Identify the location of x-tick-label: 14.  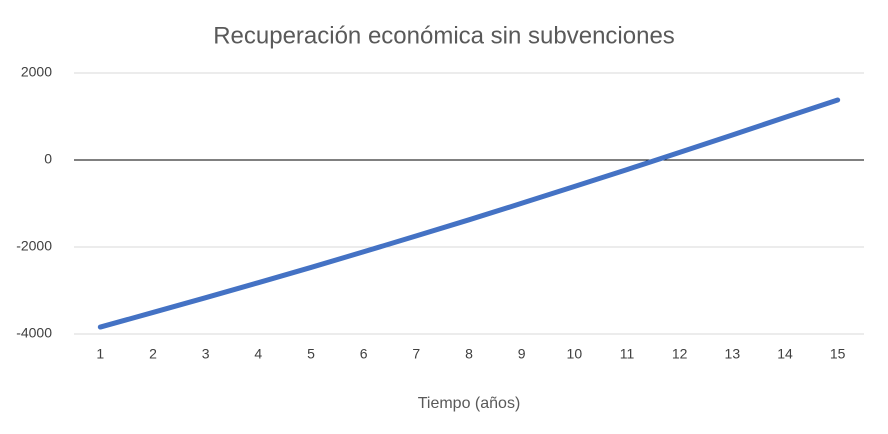
(785, 354).